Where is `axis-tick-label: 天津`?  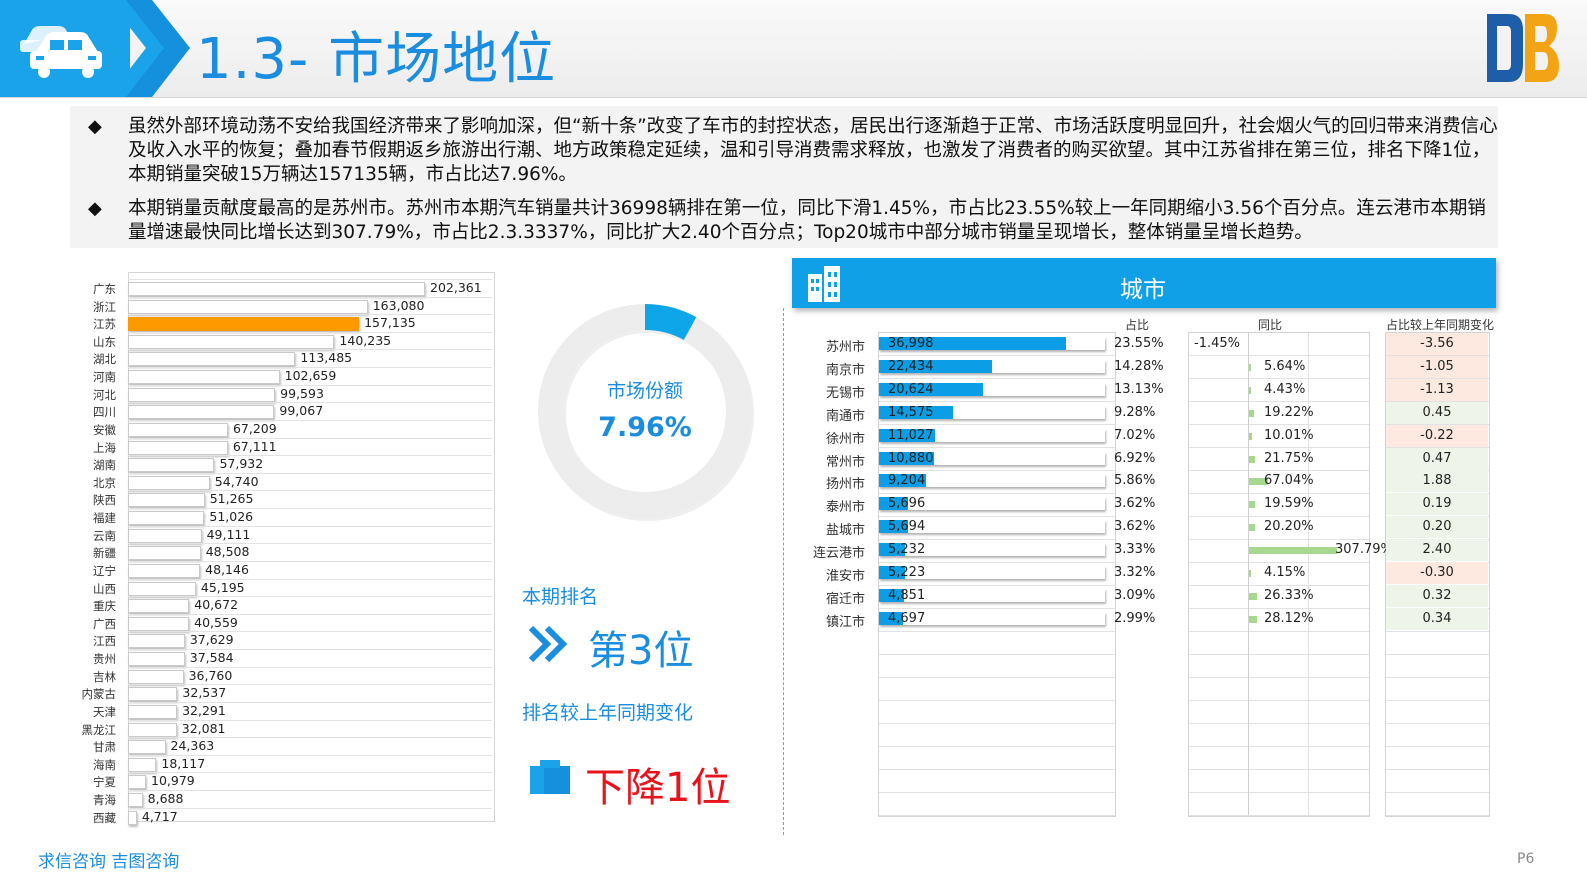
axis-tick-label: 天津 is located at coordinates (104, 711).